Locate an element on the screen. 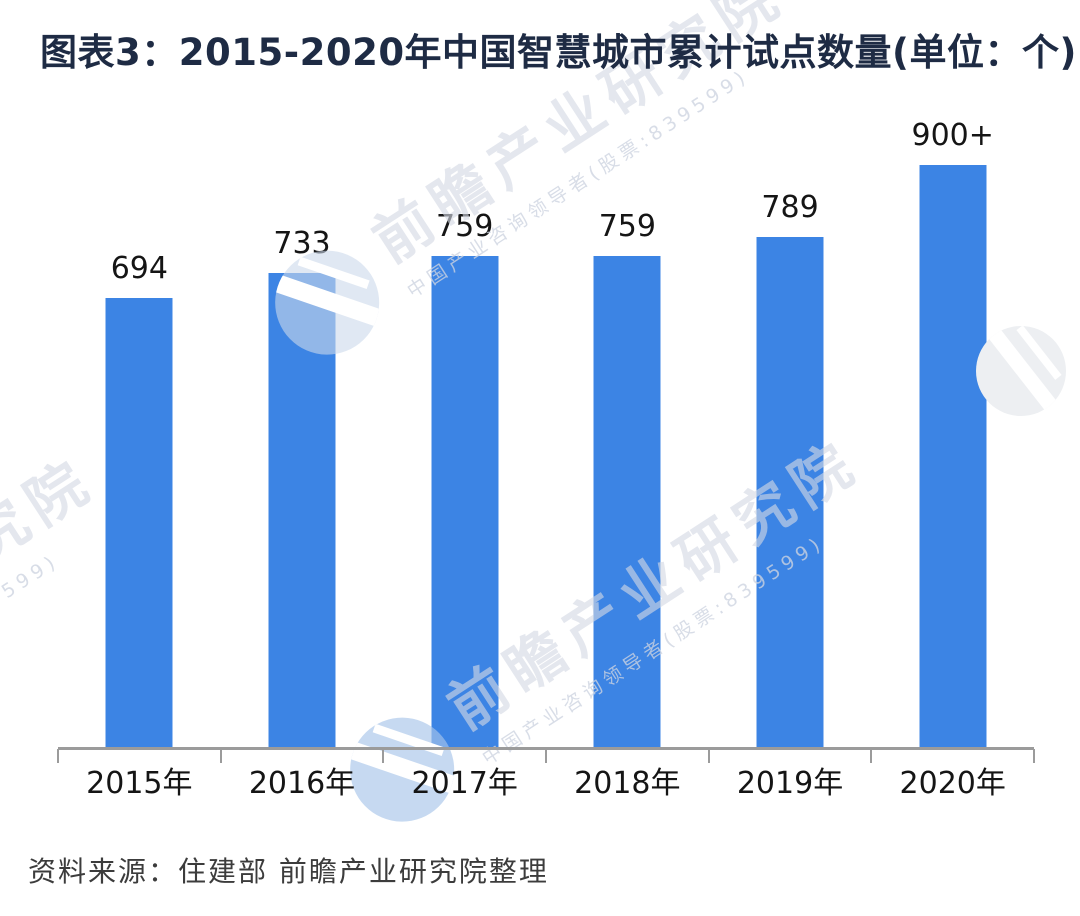  bar-value-label: 900+ is located at coordinates (952, 135).